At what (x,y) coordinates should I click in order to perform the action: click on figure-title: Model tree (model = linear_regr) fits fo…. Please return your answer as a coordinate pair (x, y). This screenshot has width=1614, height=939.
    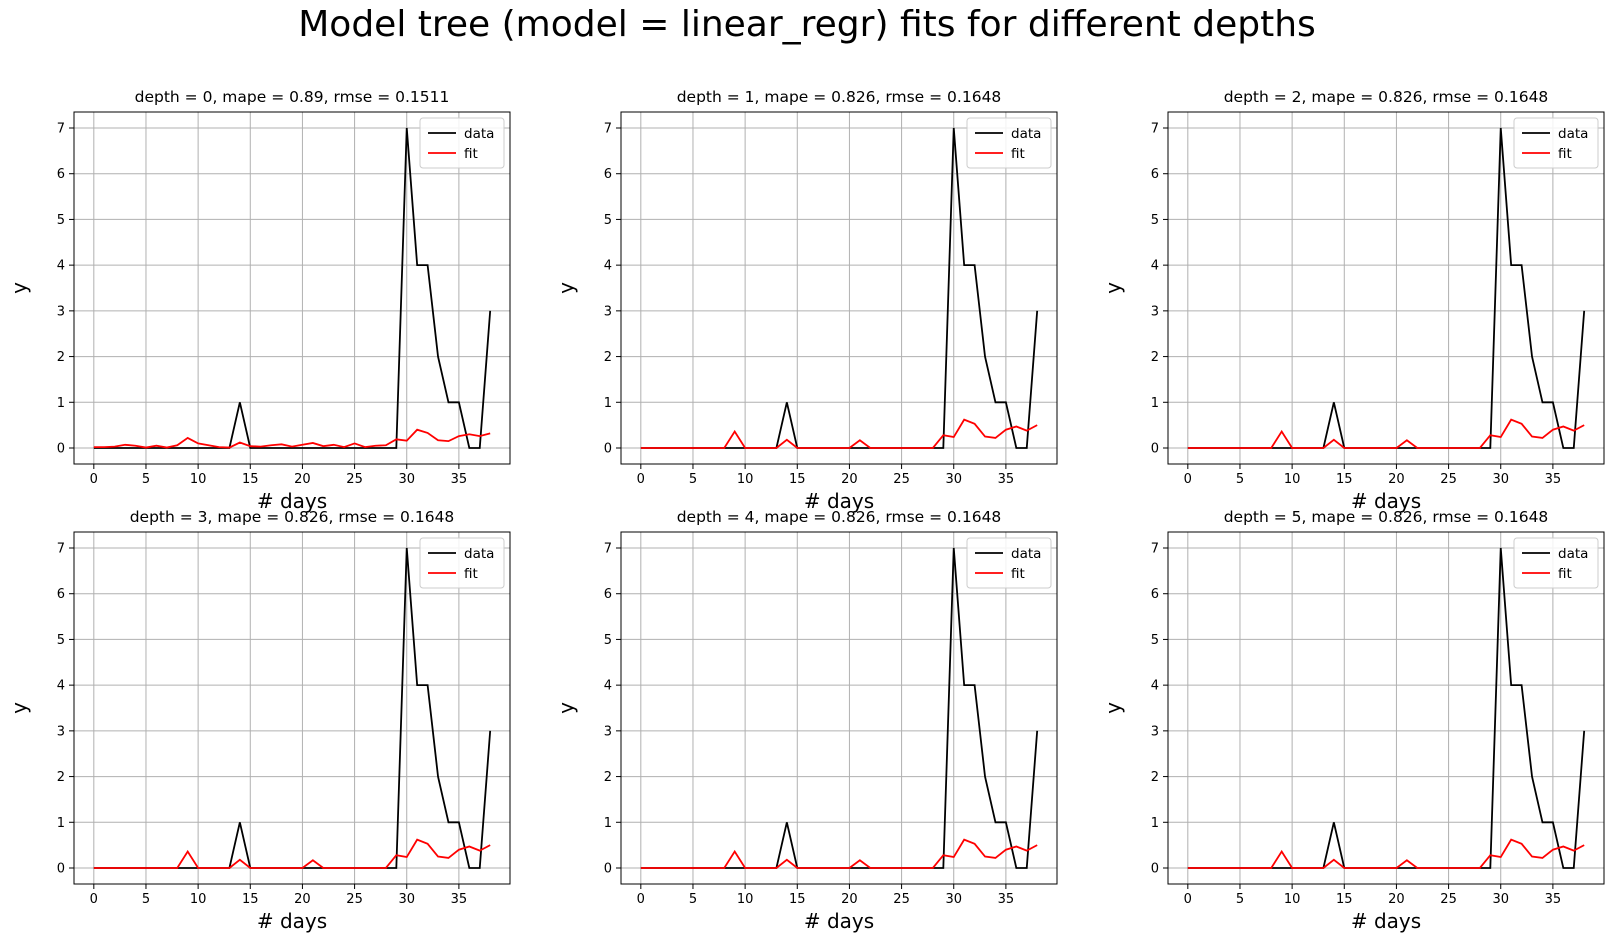
    Looking at the image, I should click on (807, 24).